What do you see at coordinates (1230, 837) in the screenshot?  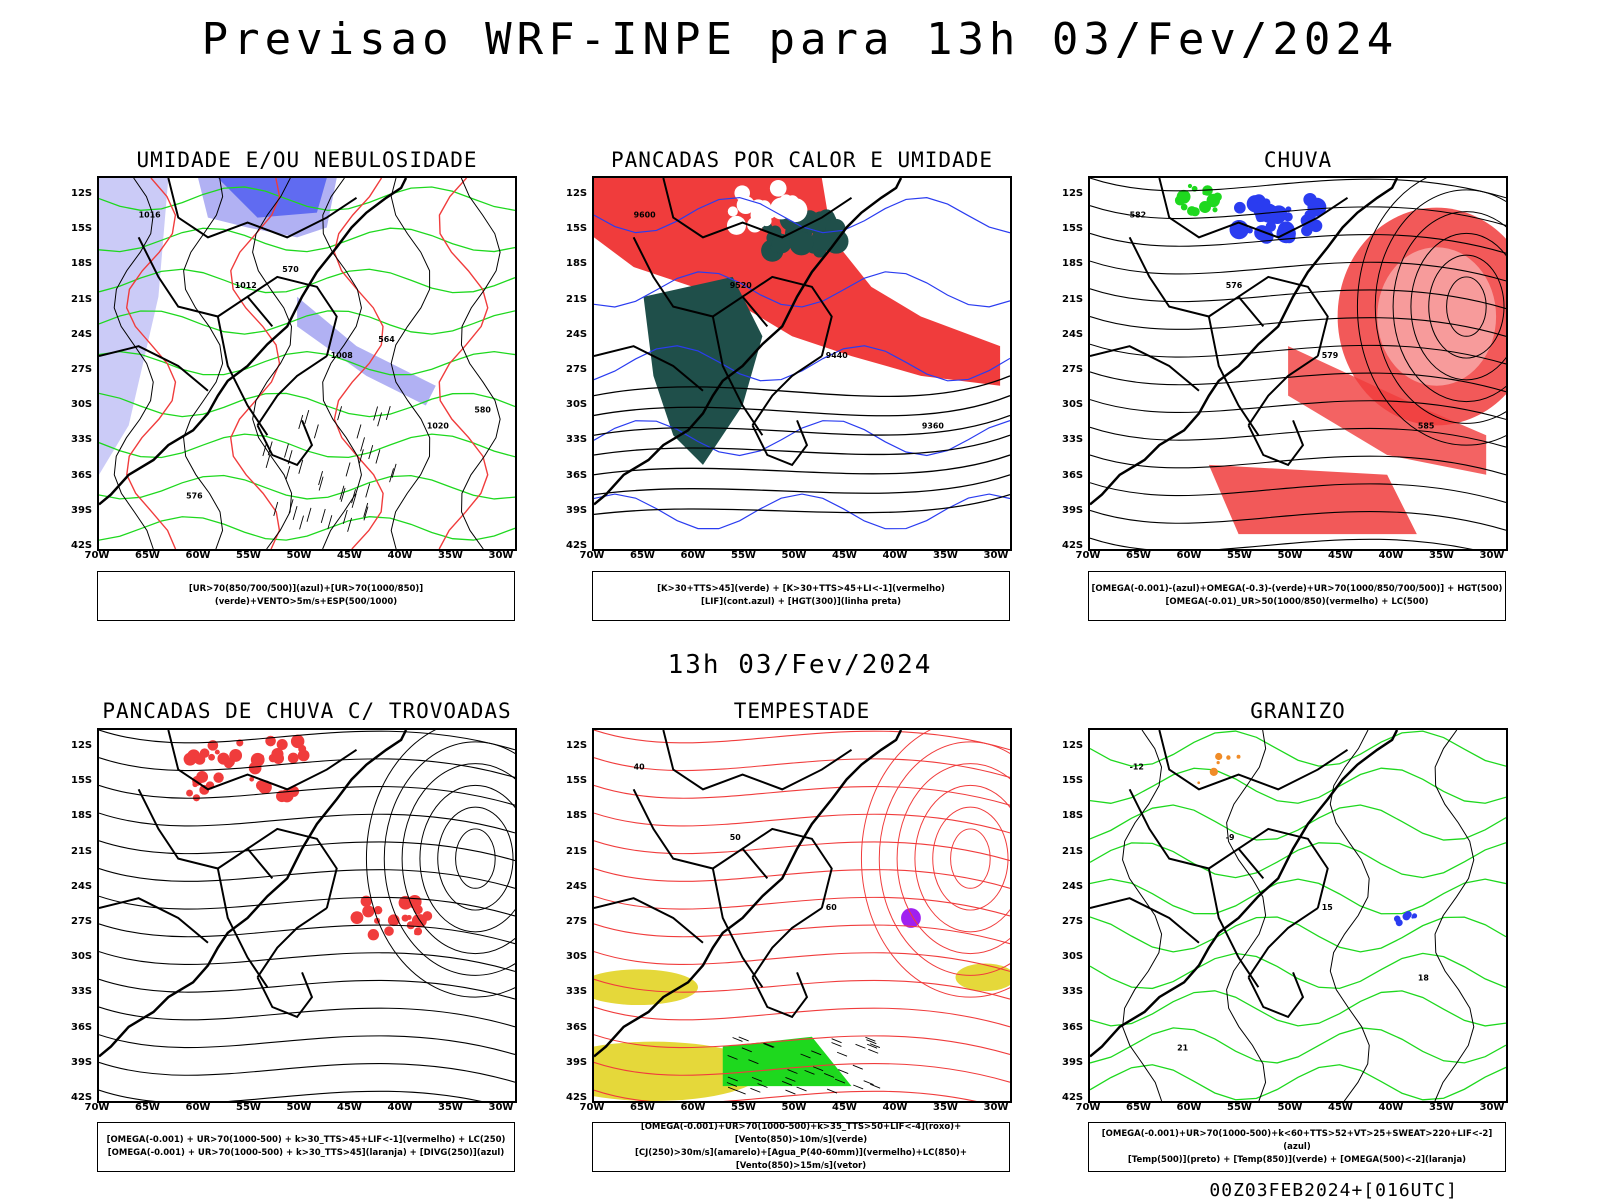 I see `contour-label: -9` at bounding box center [1230, 837].